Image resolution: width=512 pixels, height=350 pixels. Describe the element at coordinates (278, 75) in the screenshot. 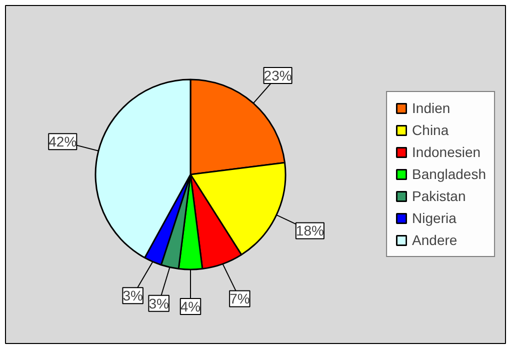

I see `data-label: 23%` at that location.